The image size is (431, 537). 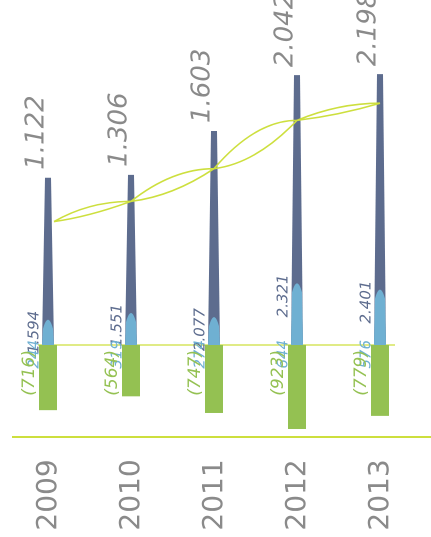 I want to click on total-label: 1.122, so click(x=36, y=132).